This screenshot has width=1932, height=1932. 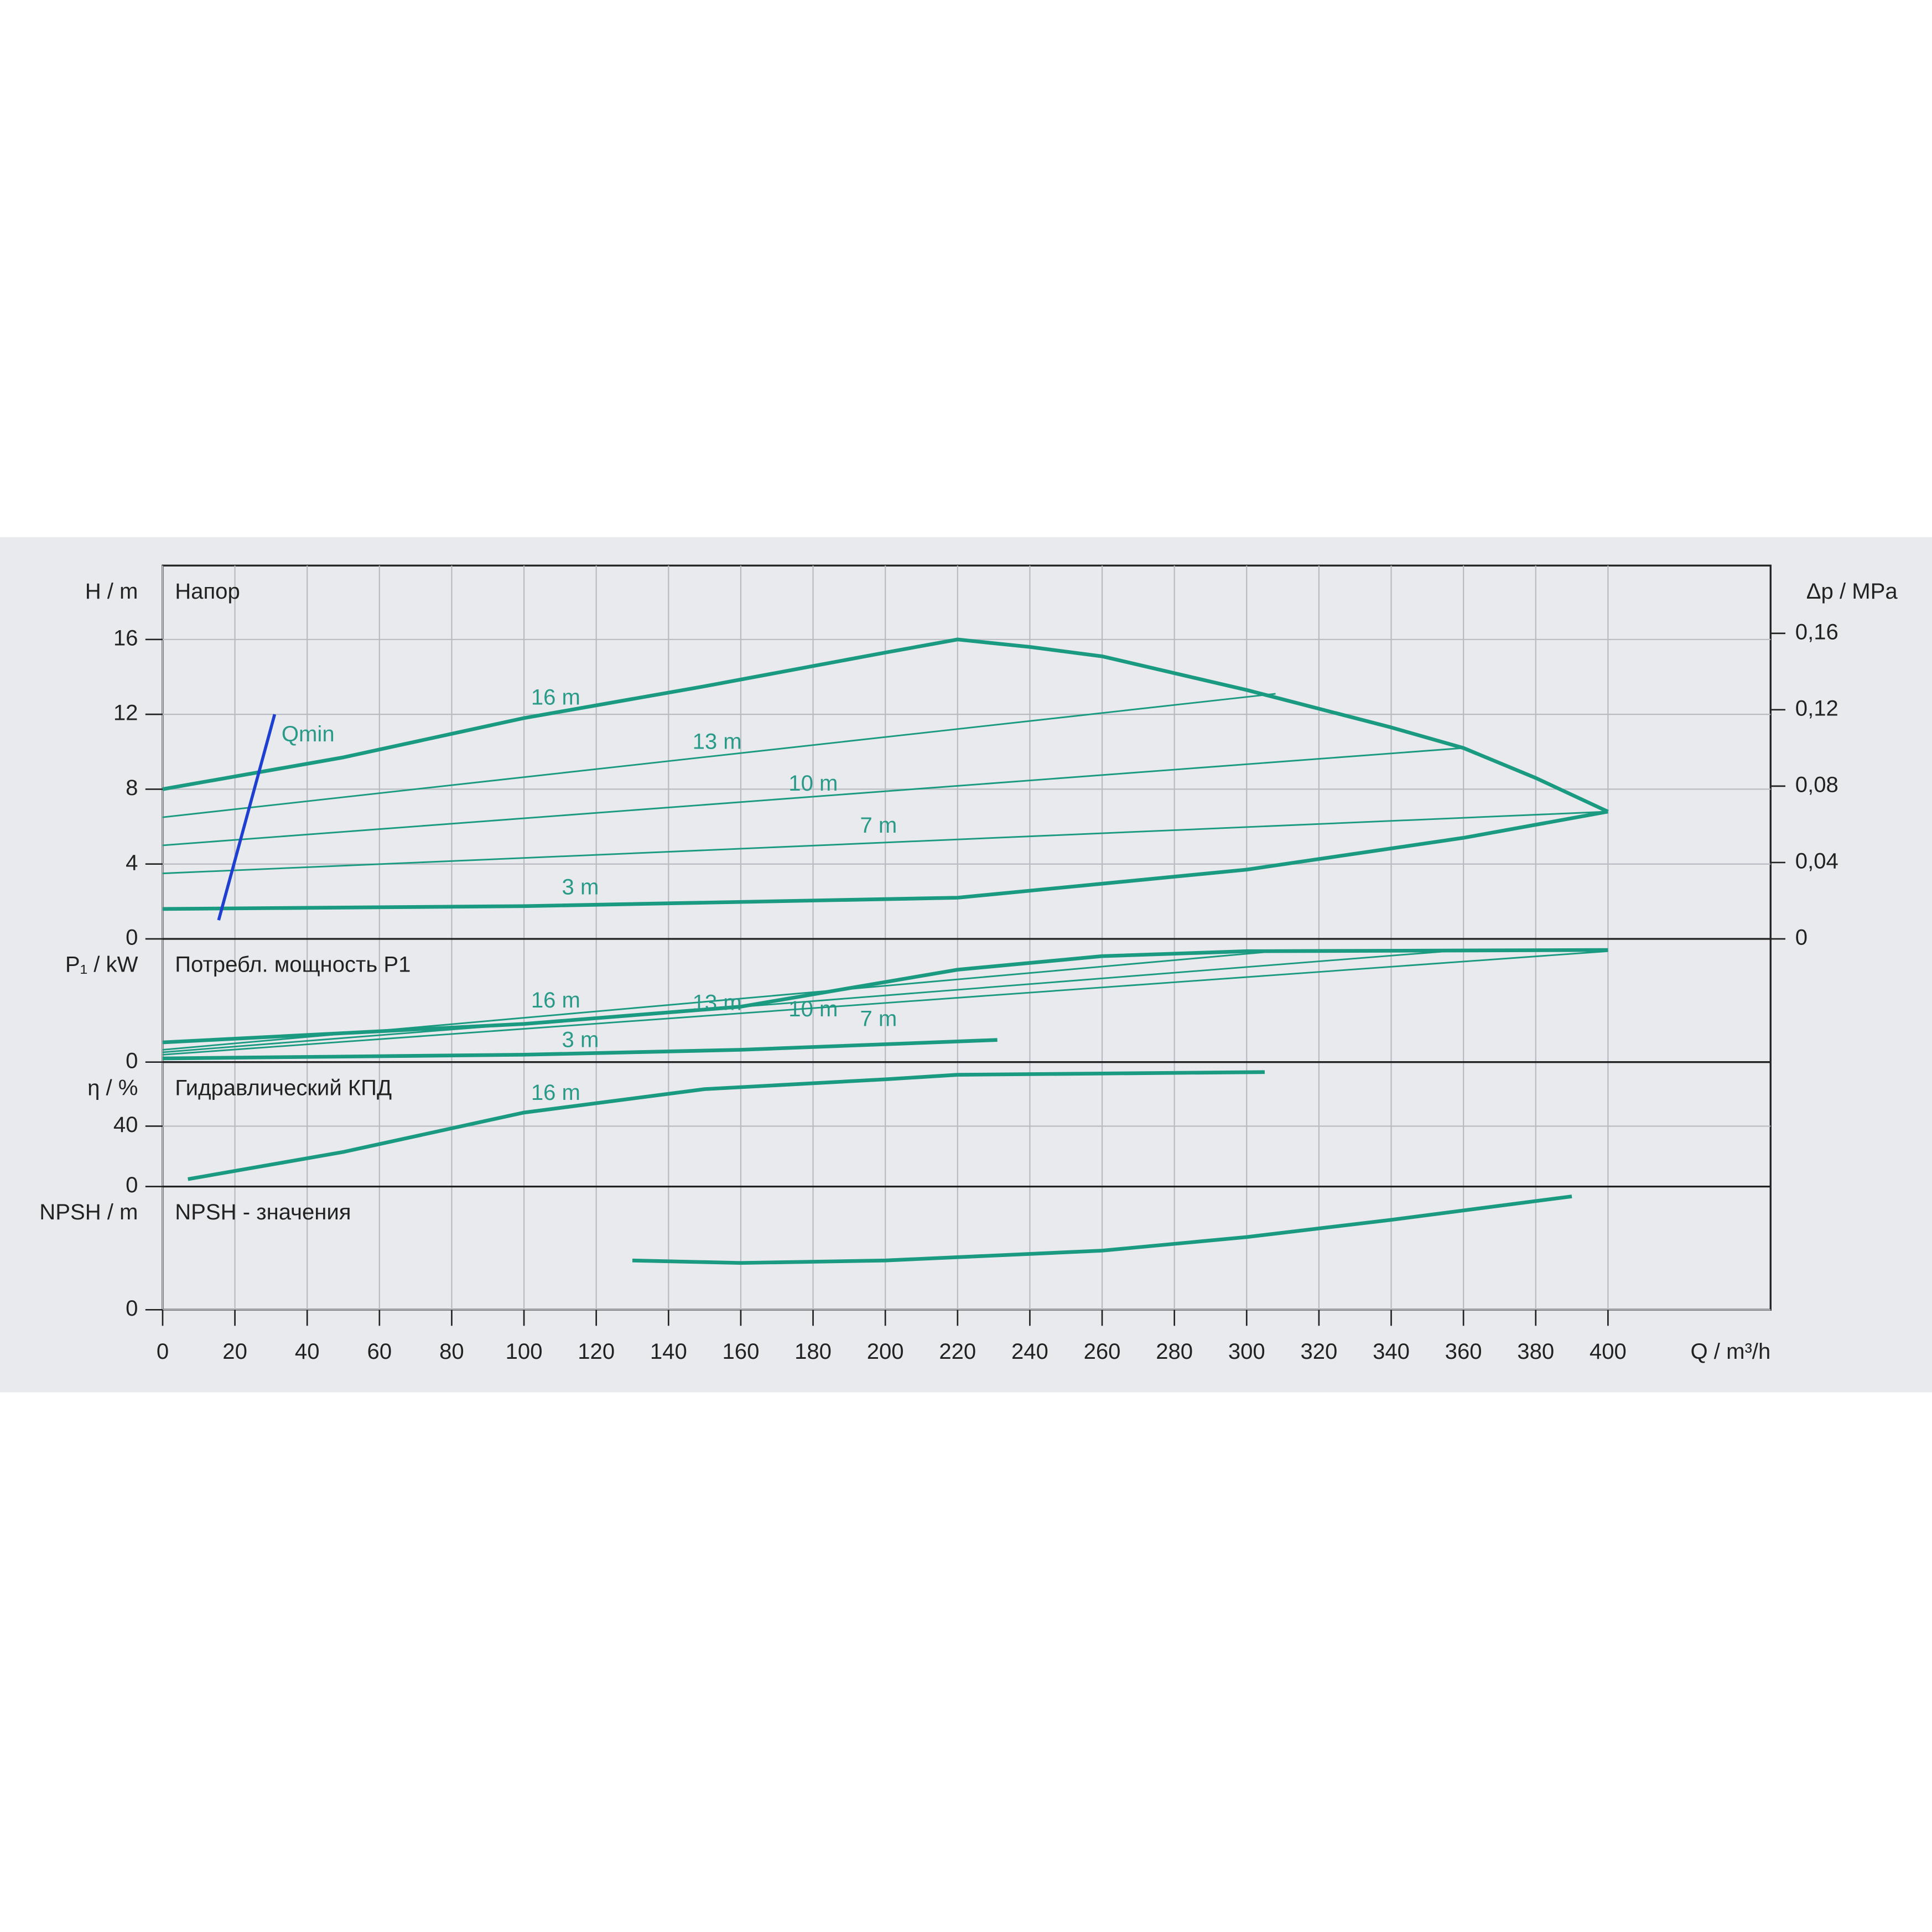 What do you see at coordinates (1816, 861) in the screenshot?
I see `y2-tick-label: 0,04` at bounding box center [1816, 861].